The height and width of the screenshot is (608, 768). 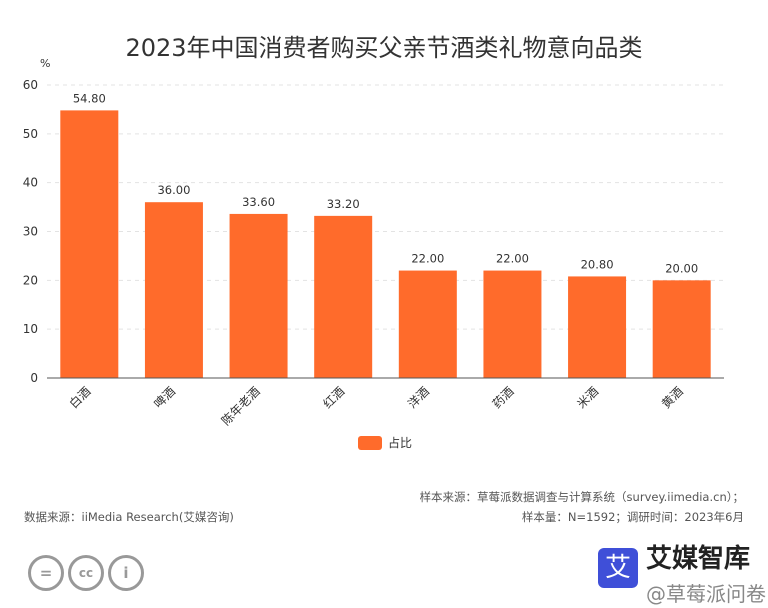 What do you see at coordinates (258, 295) in the screenshot?
I see `bar-陈年老酒` at bounding box center [258, 295].